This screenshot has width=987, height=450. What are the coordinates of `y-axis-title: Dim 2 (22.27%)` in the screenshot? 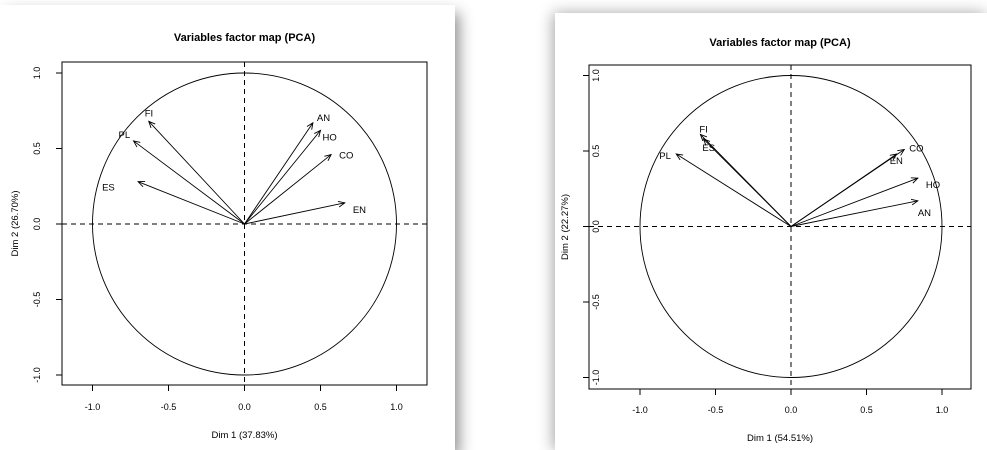 It's located at (565, 227).